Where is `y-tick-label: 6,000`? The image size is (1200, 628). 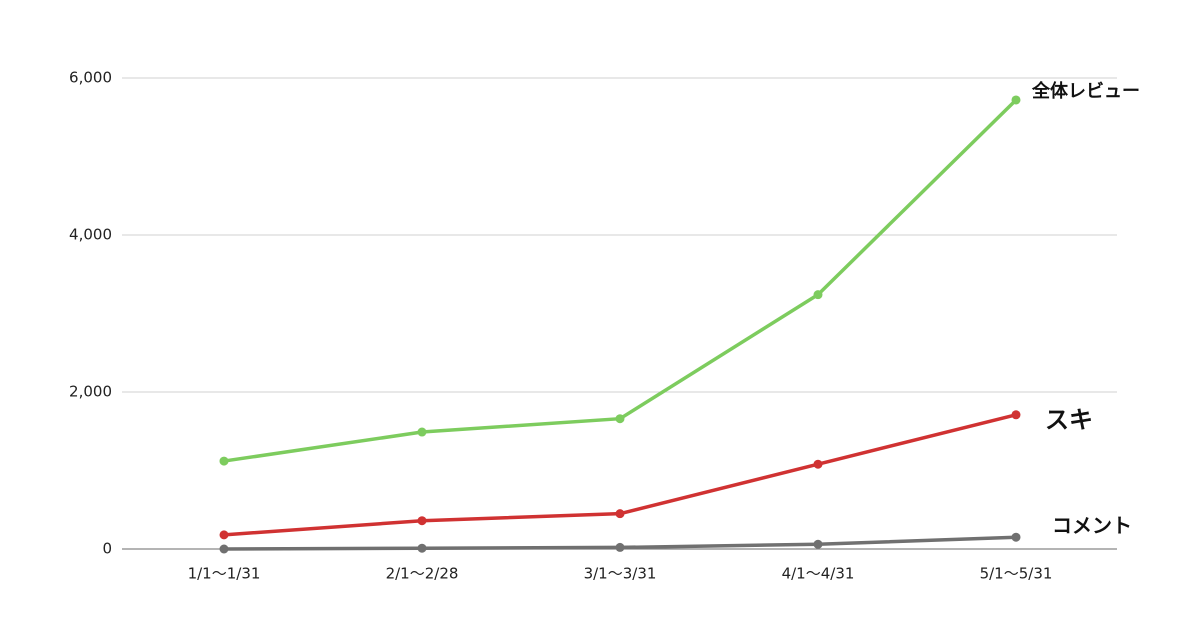 y-tick-label: 6,000 is located at coordinates (90, 78).